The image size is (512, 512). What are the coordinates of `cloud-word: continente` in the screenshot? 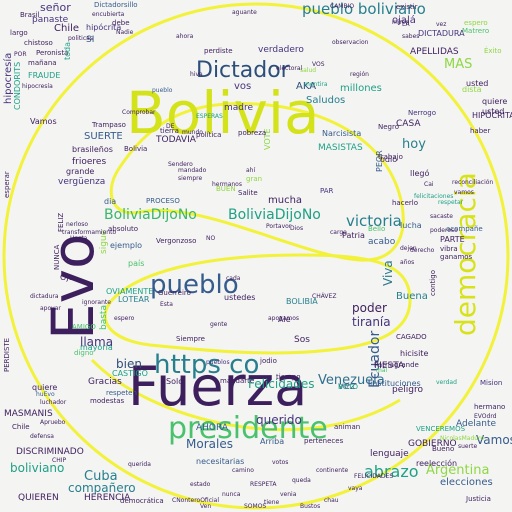 It's located at (332, 470).